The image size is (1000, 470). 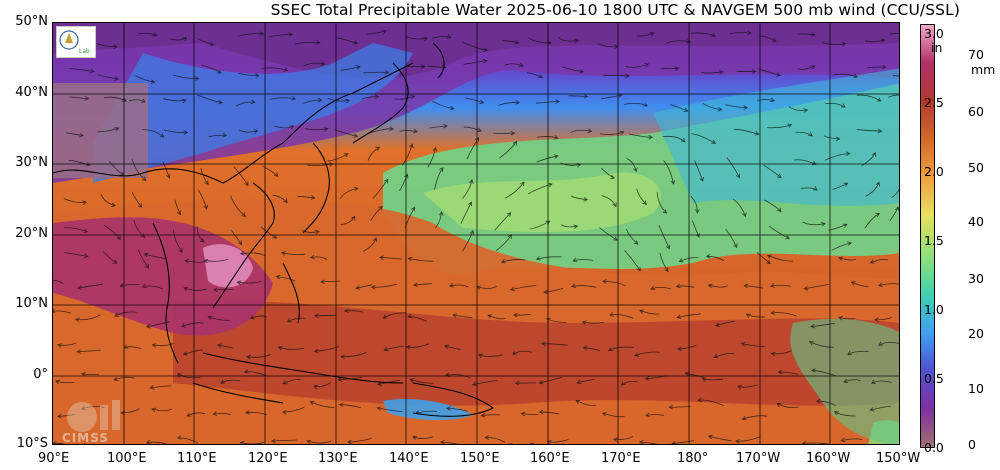 I want to click on lon-label-160e: 160°E, so click(x=550, y=458).